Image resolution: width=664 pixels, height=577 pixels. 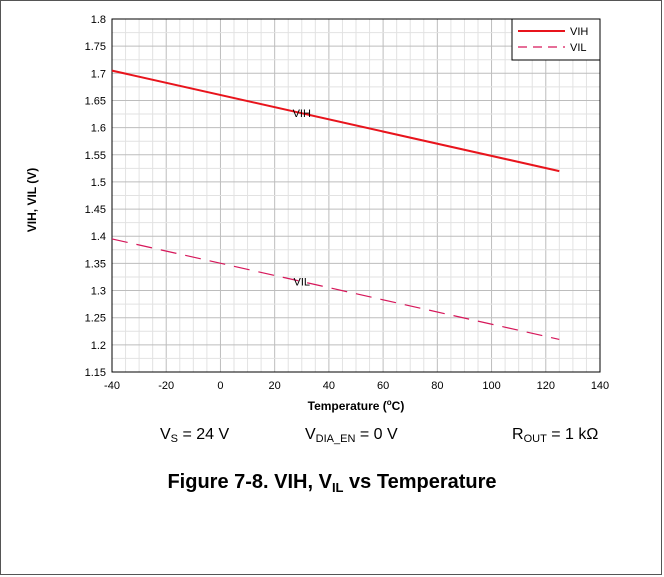 What do you see at coordinates (546, 386) in the screenshot?
I see `x-tick-label: 120` at bounding box center [546, 386].